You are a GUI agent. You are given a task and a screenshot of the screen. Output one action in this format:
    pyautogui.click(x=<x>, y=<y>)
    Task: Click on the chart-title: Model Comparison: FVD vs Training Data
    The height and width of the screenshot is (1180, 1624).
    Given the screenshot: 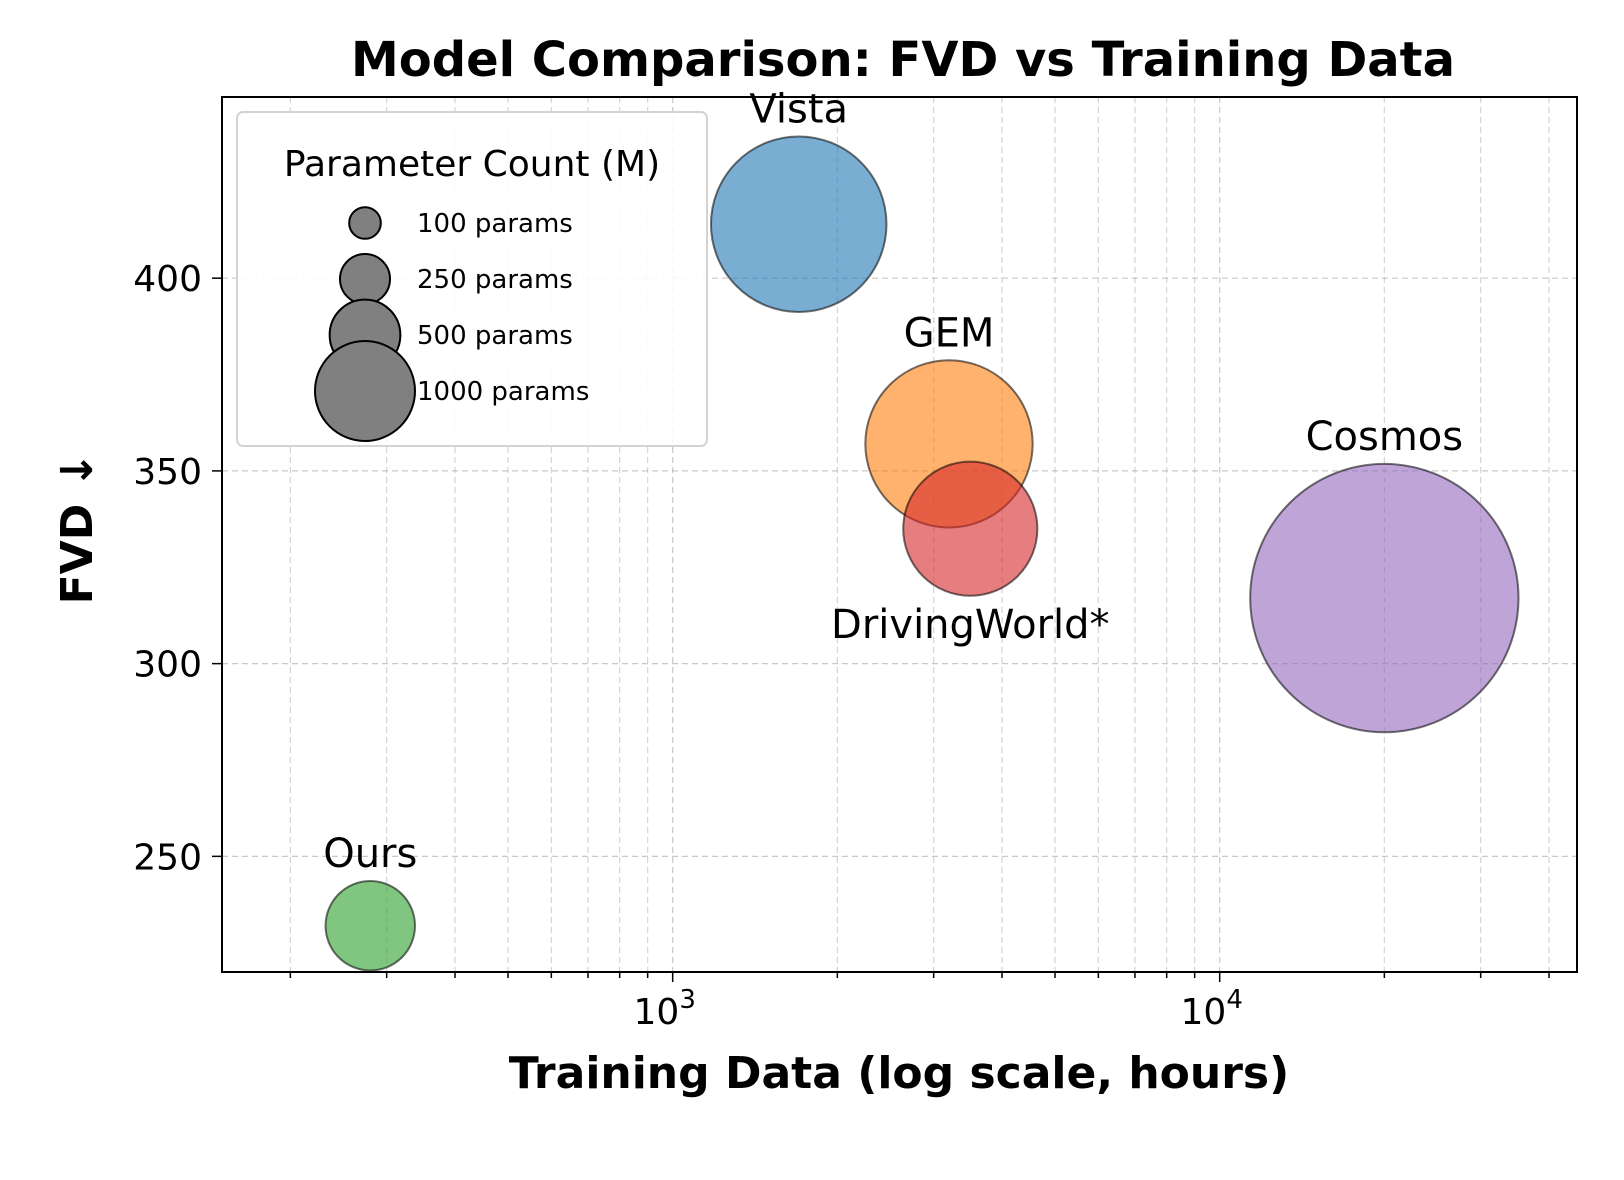 What is the action you would take?
    pyautogui.click(x=903, y=60)
    